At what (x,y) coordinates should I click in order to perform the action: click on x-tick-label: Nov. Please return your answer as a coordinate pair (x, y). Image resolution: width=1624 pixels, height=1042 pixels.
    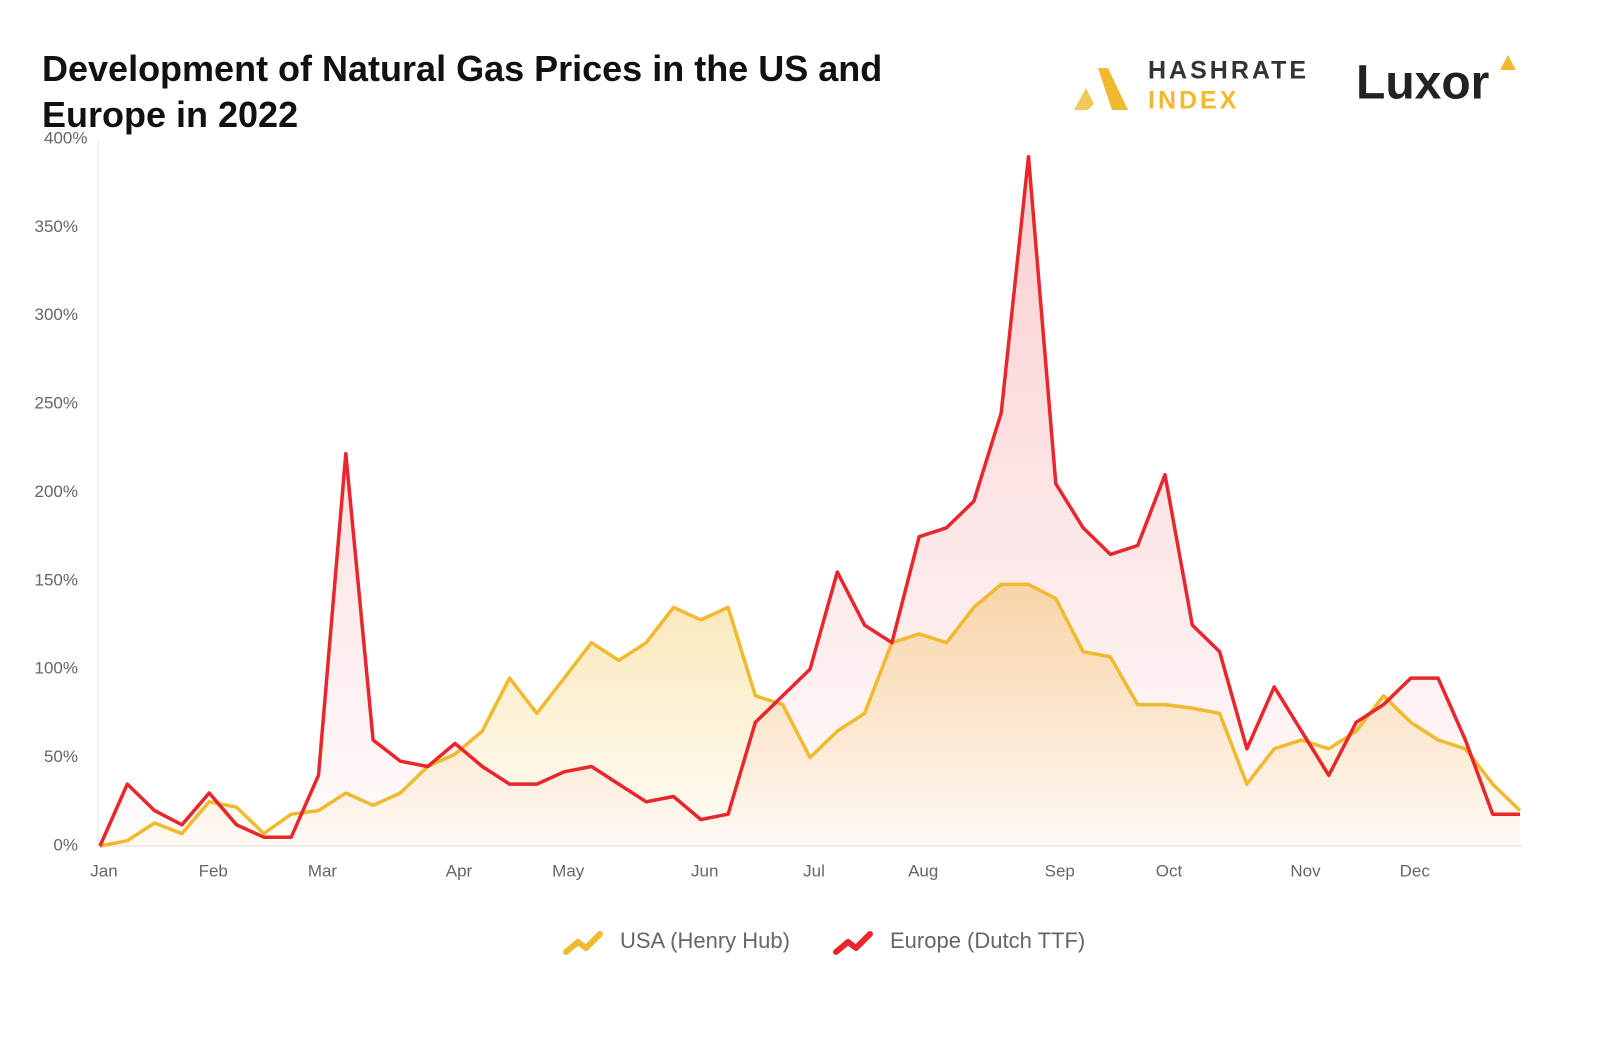
    Looking at the image, I should click on (1305, 870).